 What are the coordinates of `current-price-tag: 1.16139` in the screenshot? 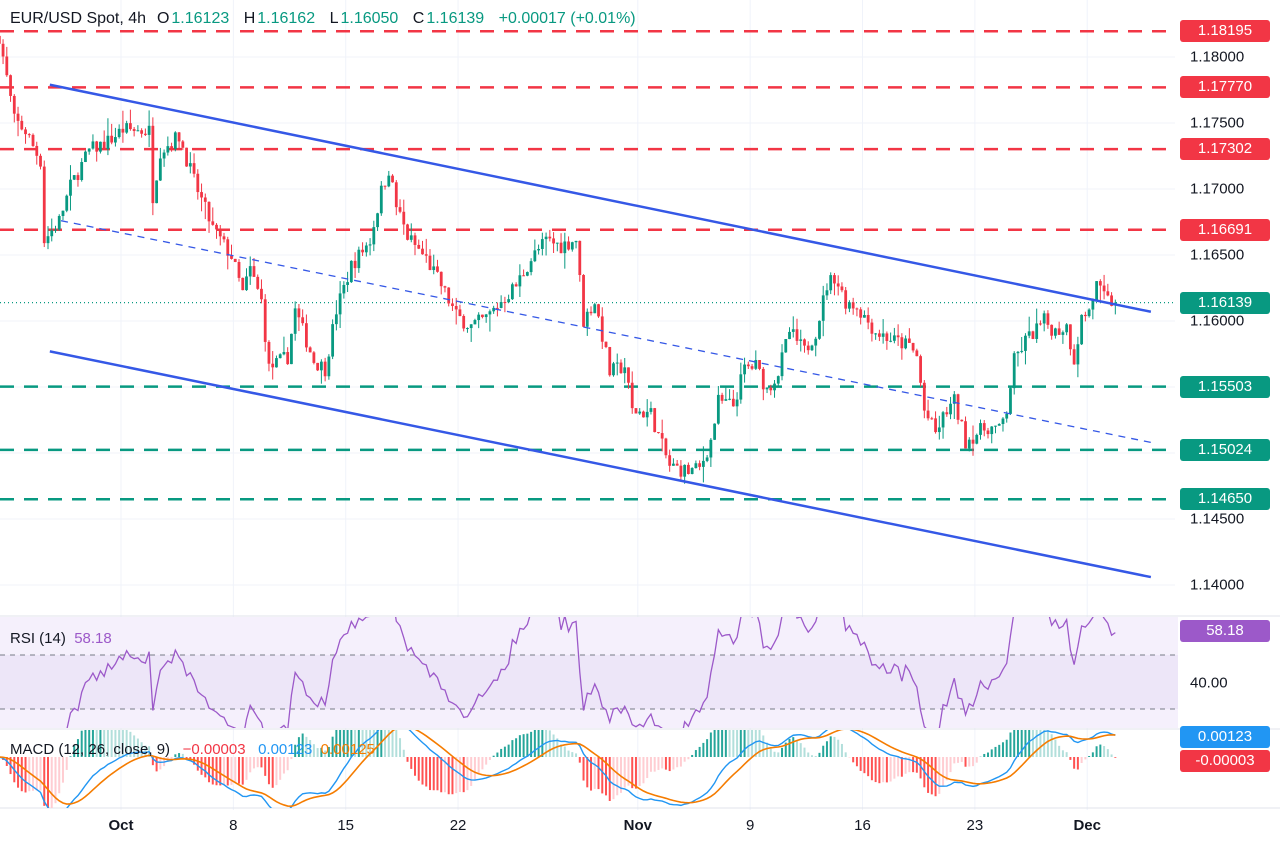 It's located at (1225, 302).